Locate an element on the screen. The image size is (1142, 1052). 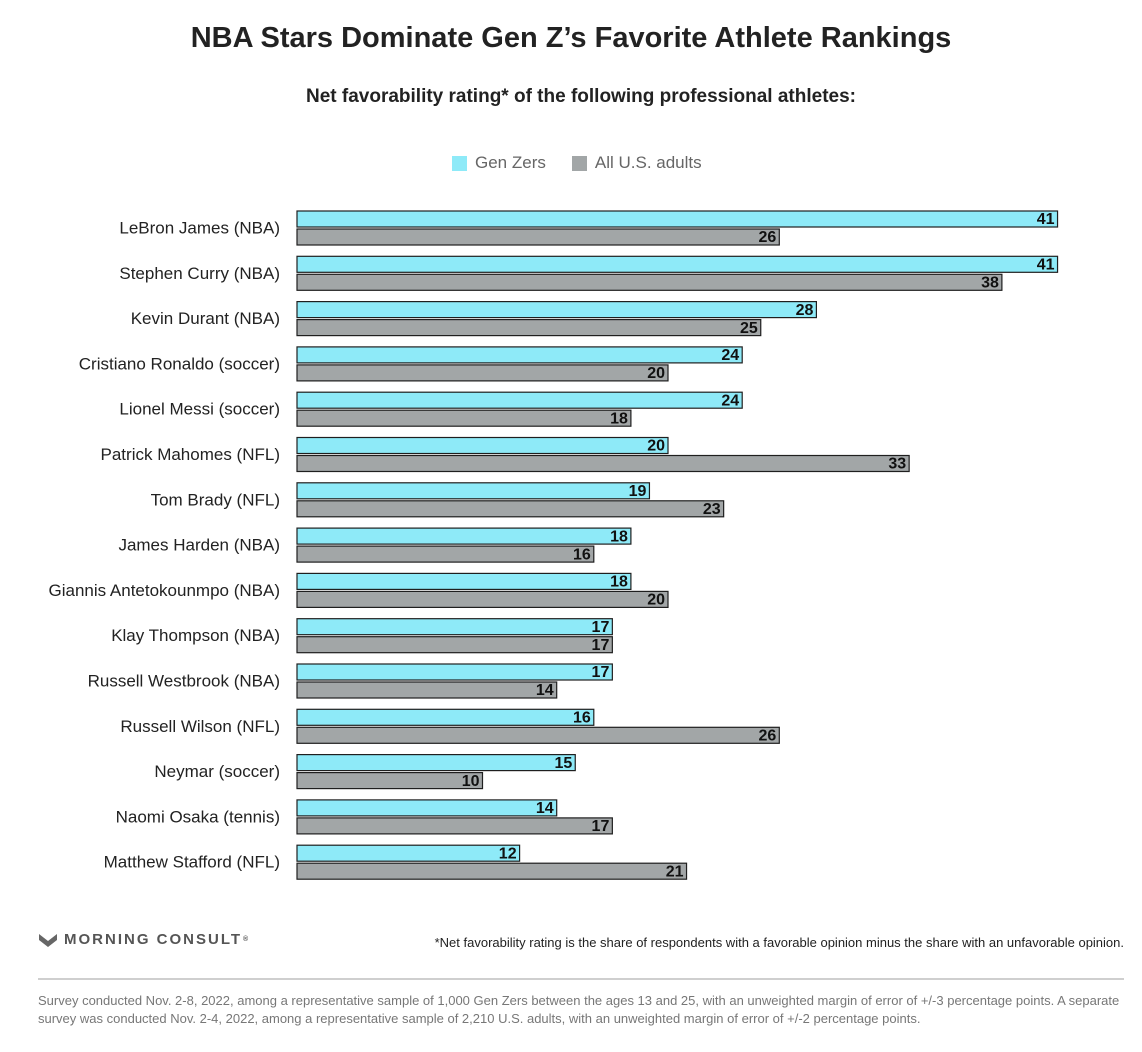
bar-gen-z-james-harden-nba is located at coordinates (464, 536).